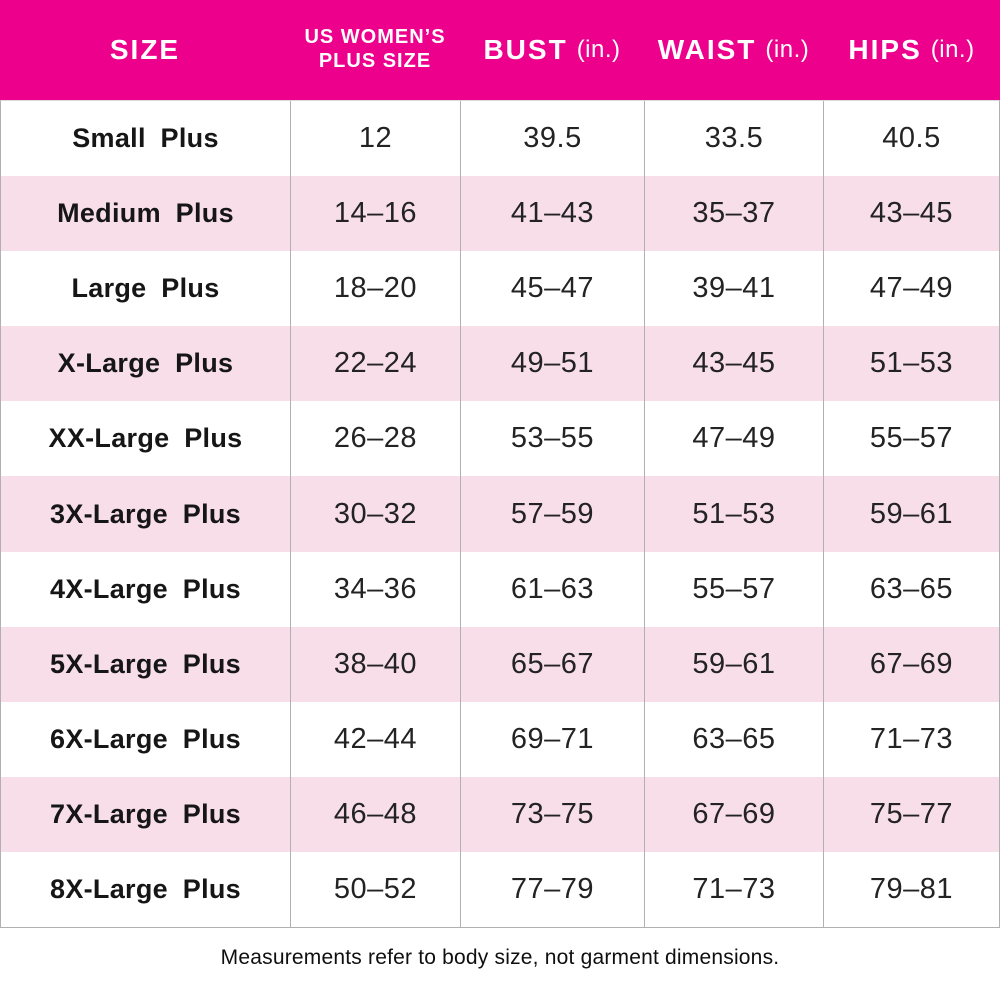  Describe the element at coordinates (911, 213) in the screenshot. I see `hips-cell: 43–45` at that location.